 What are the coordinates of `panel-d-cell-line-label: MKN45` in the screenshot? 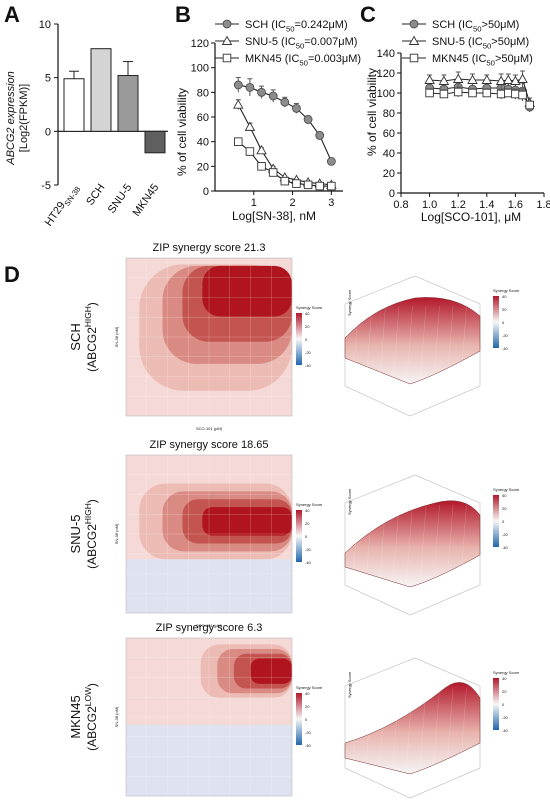 It's located at (75, 716).